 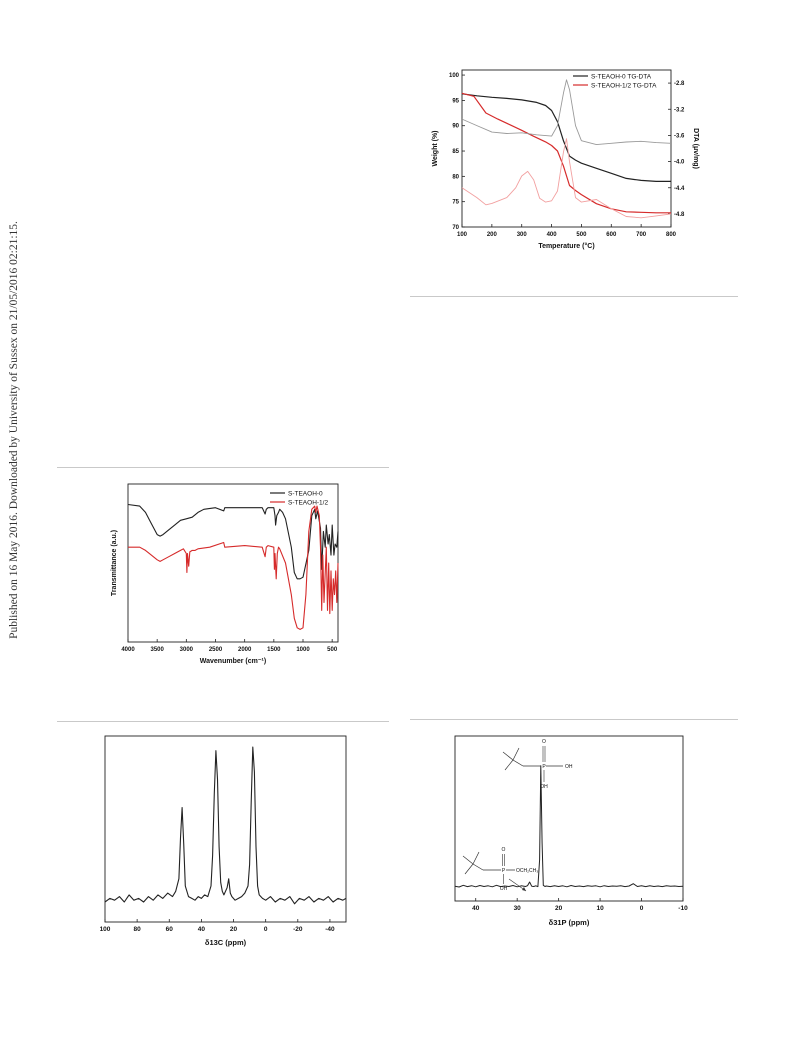 What do you see at coordinates (308, 502) in the screenshot?
I see `legend-label: S-TEAOH-1/2` at bounding box center [308, 502].